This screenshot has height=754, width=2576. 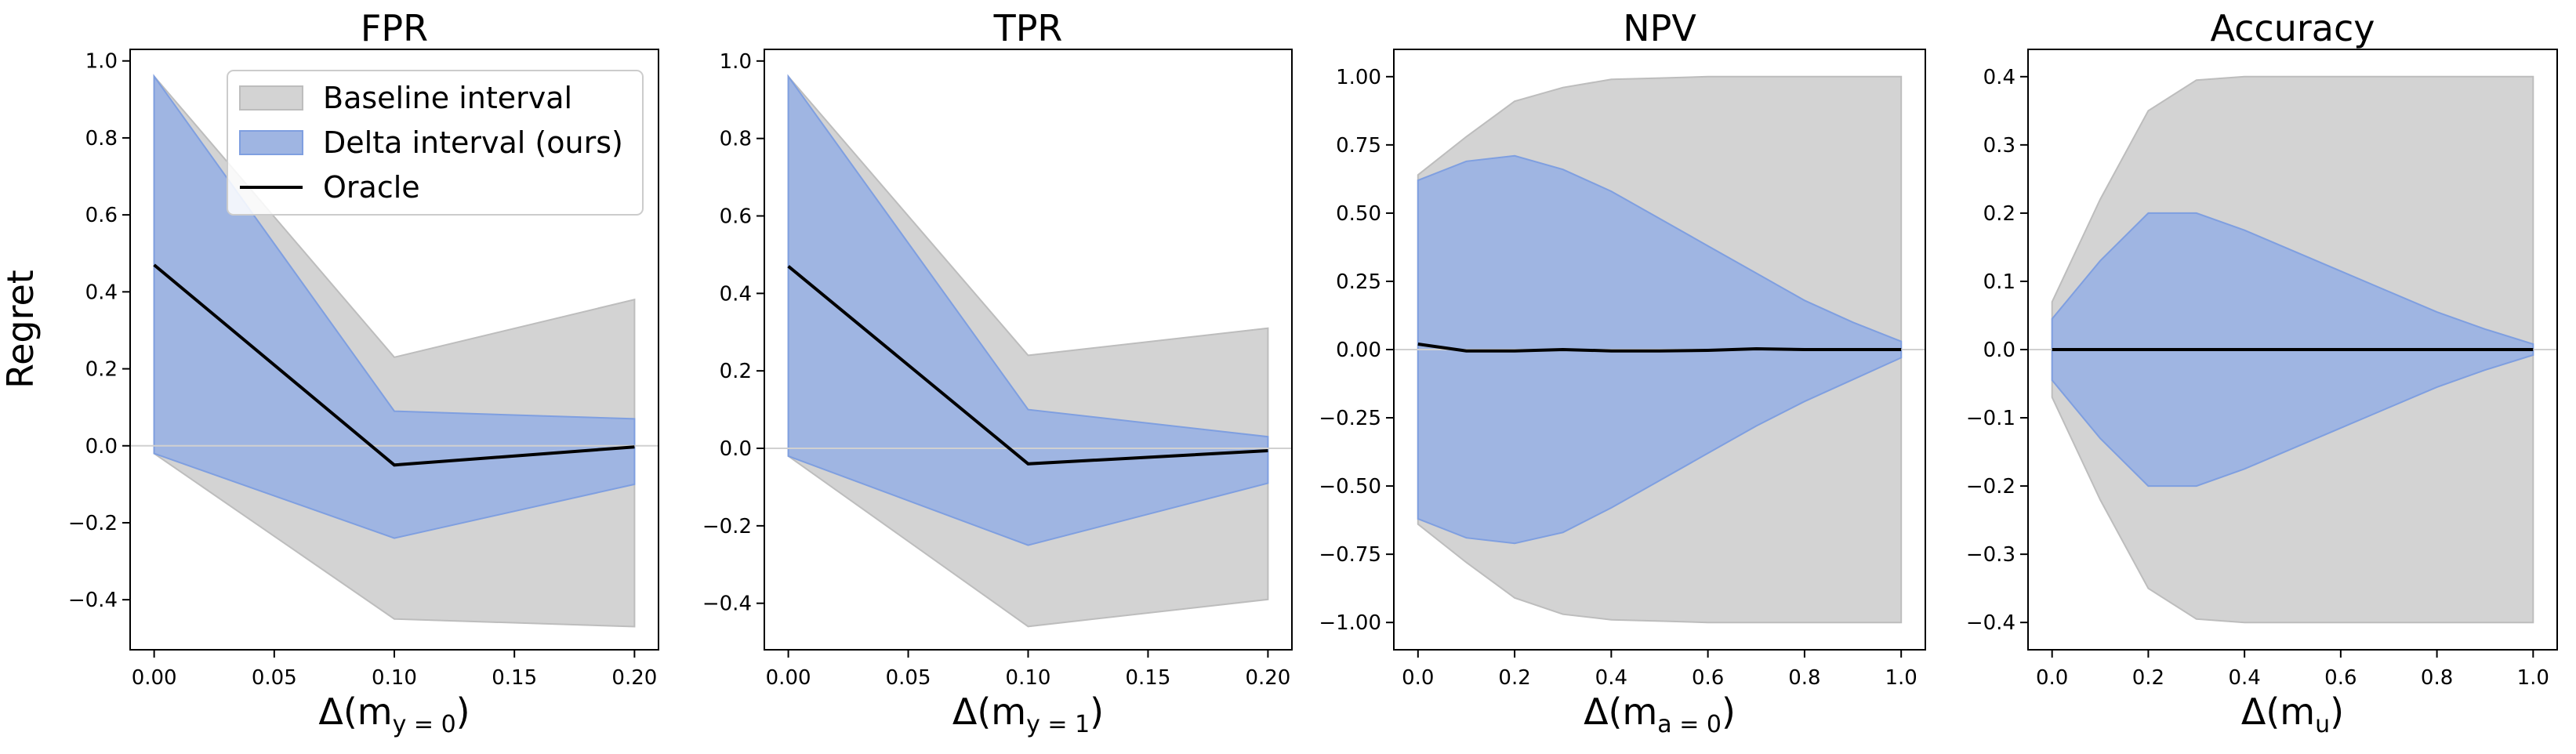 What do you see at coordinates (372, 188) in the screenshot?
I see `legend-label: Oracle` at bounding box center [372, 188].